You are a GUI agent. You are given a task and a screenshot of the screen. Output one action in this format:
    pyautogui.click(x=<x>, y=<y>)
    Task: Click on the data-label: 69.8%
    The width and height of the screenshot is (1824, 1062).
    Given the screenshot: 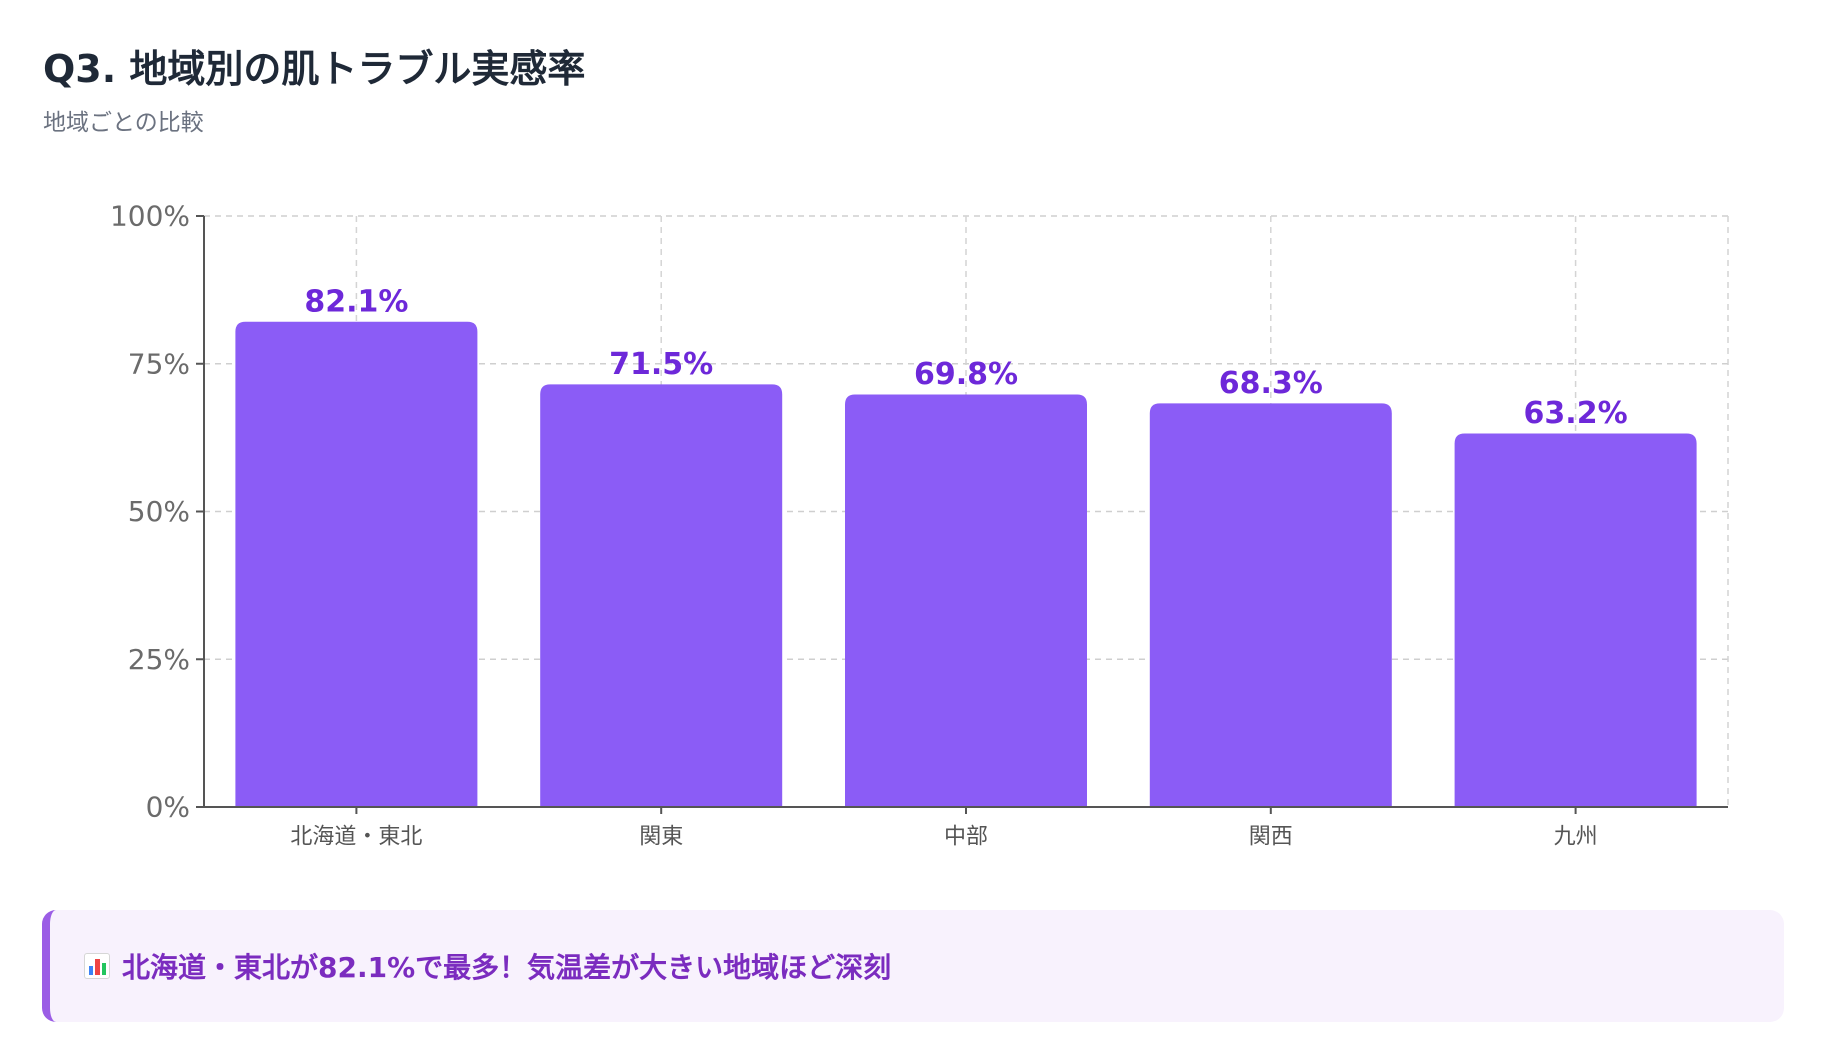 What is the action you would take?
    pyautogui.click(x=966, y=374)
    